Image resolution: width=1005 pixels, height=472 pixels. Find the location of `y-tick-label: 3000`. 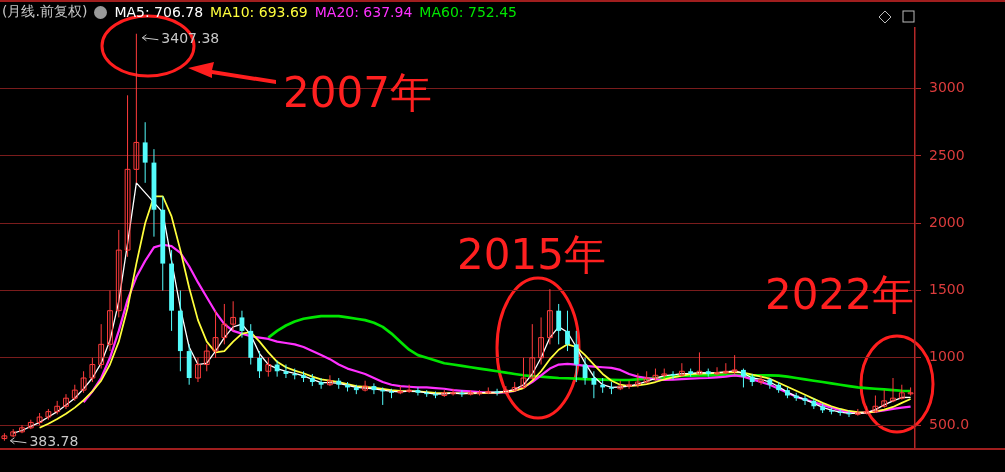

y-tick-label: 3000 is located at coordinates (947, 87).